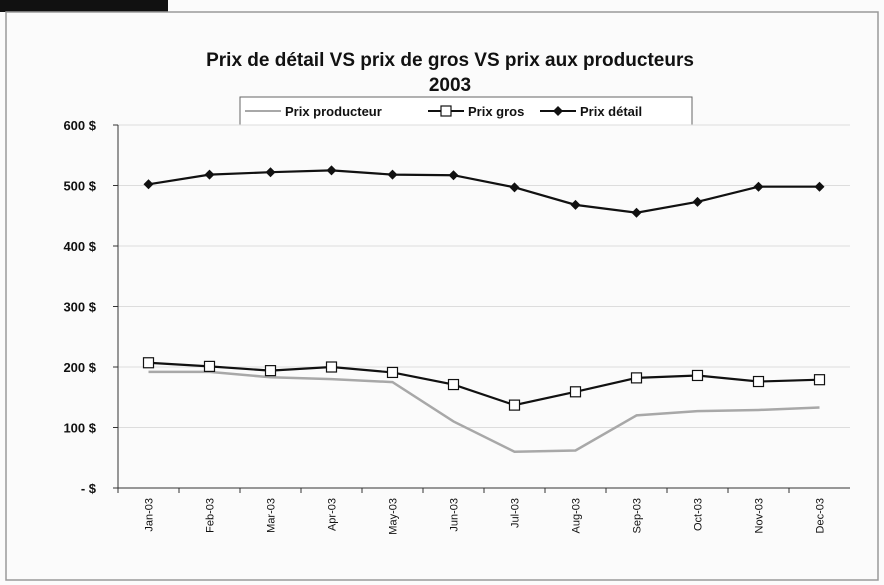 The width and height of the screenshot is (884, 585). Describe the element at coordinates (577, 515) in the screenshot. I see `x-tick-label: Aug-03` at that location.